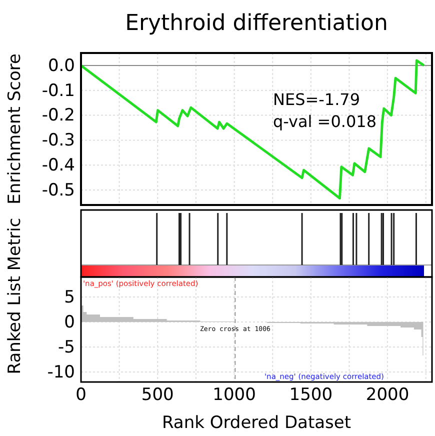  What do you see at coordinates (58, 190) in the screenshot?
I see `y-tick-label: -0.5` at bounding box center [58, 190].